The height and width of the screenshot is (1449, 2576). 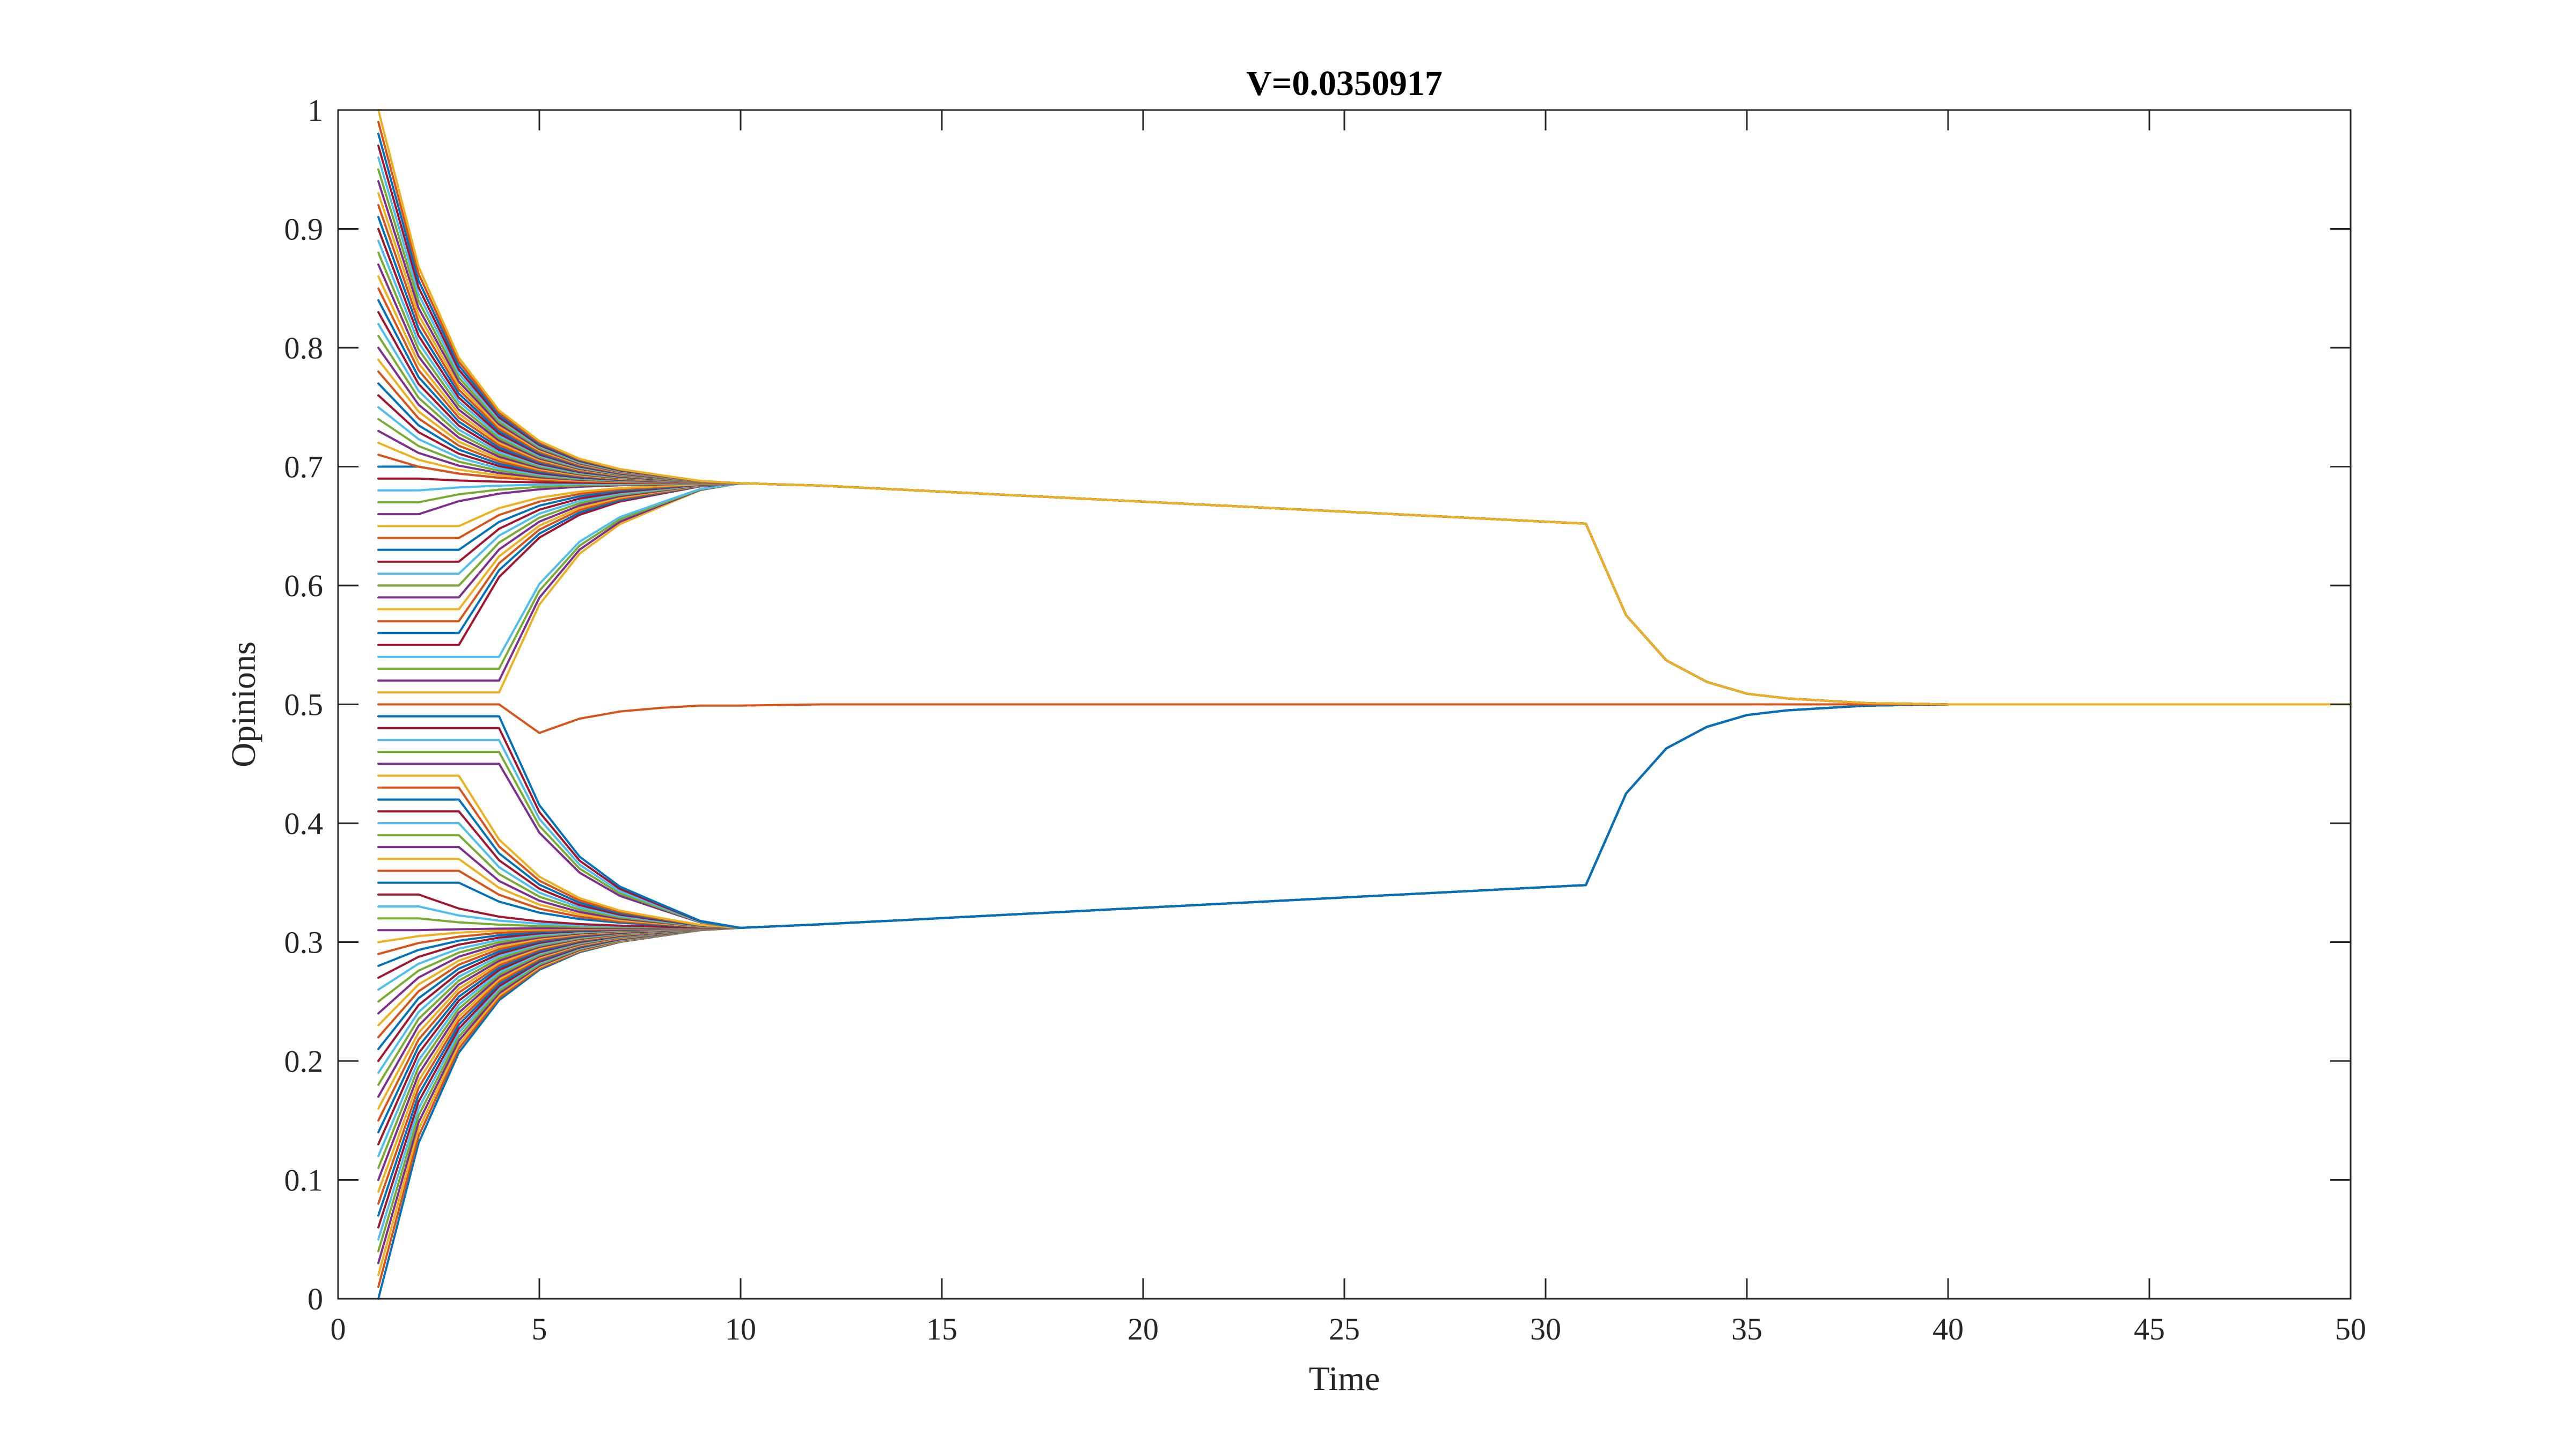 I want to click on x-tick-label: 15, so click(x=941, y=1329).